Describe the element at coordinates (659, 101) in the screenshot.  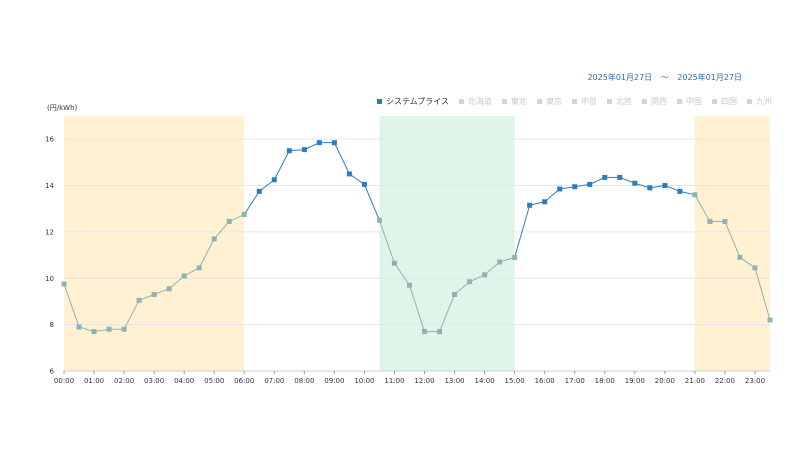
I see `legend-label: 関西` at that location.